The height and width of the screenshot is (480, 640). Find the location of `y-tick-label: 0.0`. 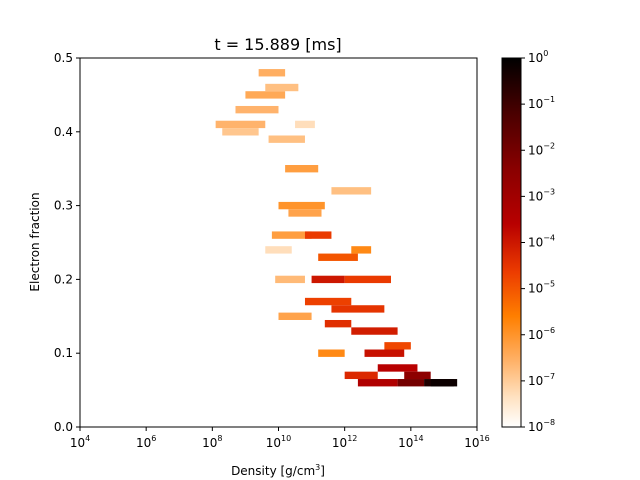

y-tick-label: 0.0 is located at coordinates (63, 427).